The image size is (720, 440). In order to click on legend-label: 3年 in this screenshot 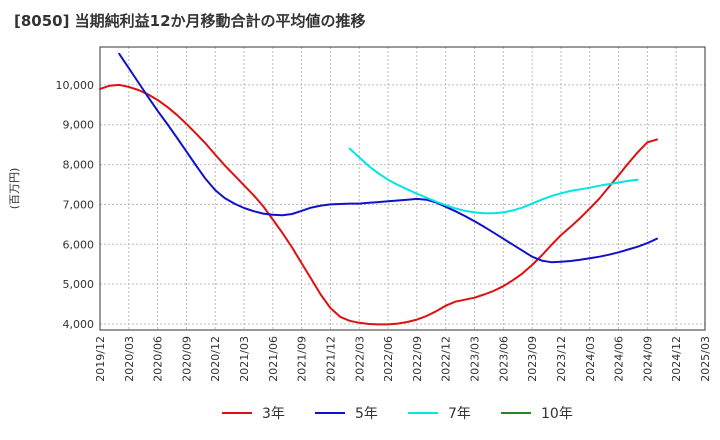, I will do `click(273, 414)`.